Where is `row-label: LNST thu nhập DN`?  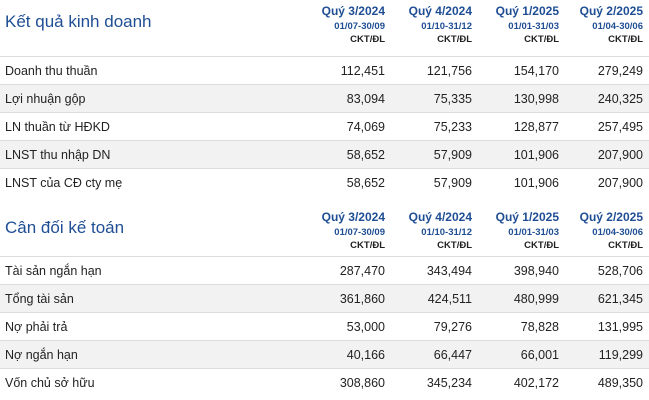 row-label: LNST thu nhập DN is located at coordinates (58, 154).